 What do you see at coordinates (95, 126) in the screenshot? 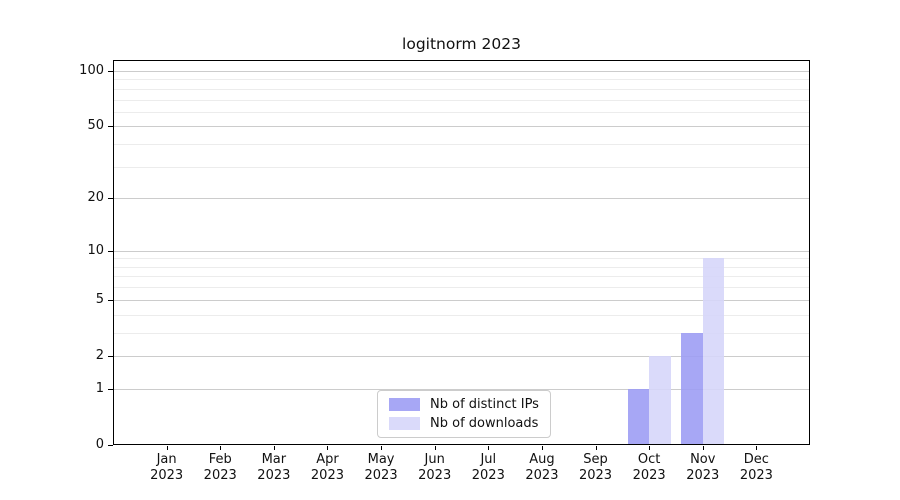
I see `y-axis-tick-label: 50` at bounding box center [95, 126].